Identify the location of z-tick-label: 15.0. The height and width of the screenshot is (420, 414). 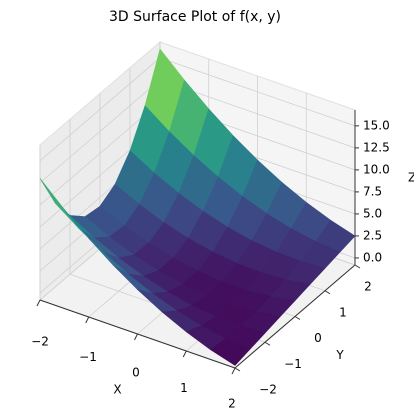
(376, 125).